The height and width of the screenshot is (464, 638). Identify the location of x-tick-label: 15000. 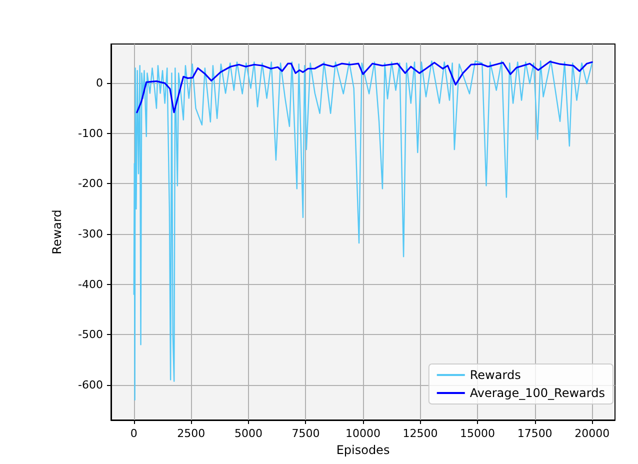
(478, 433).